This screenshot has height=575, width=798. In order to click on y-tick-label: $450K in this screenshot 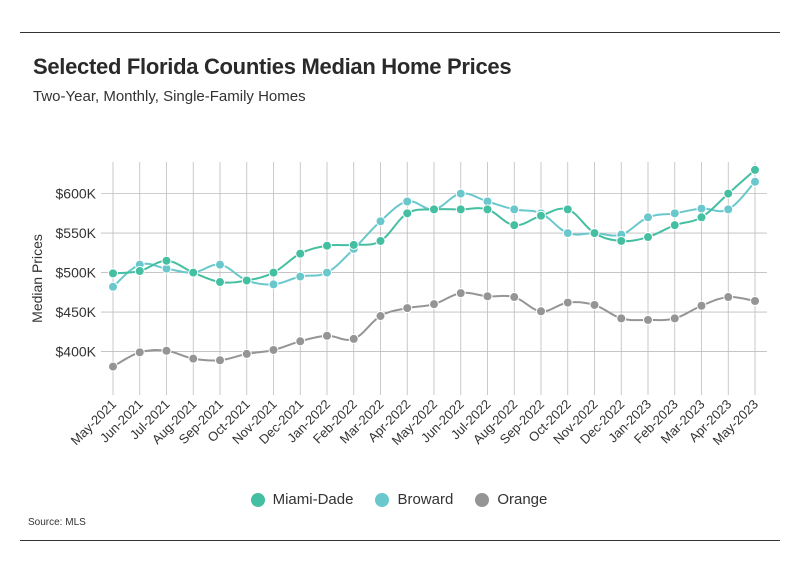, I will do `click(76, 312)`.